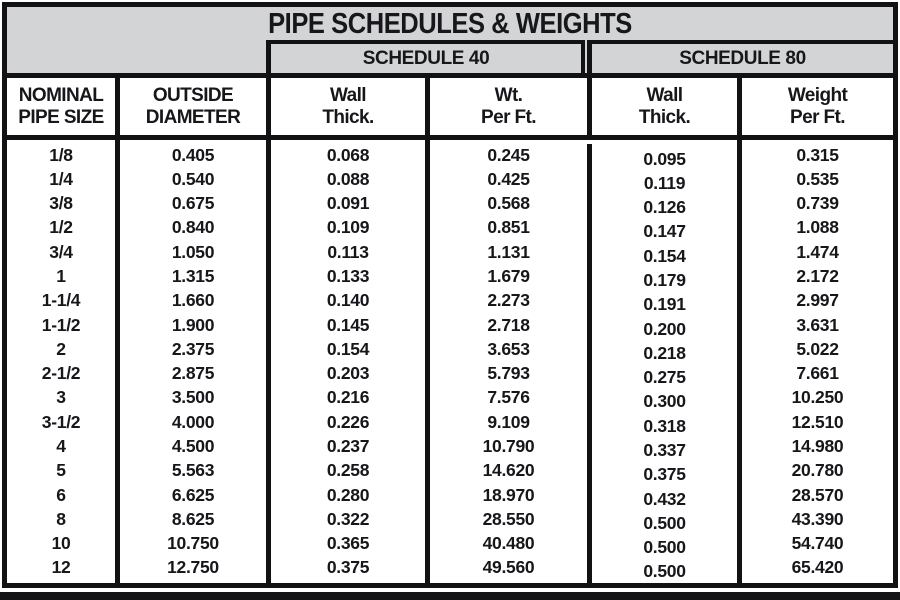 The width and height of the screenshot is (900, 600). I want to click on data-cell-s40_wt-row10: 7.576, so click(508, 397).